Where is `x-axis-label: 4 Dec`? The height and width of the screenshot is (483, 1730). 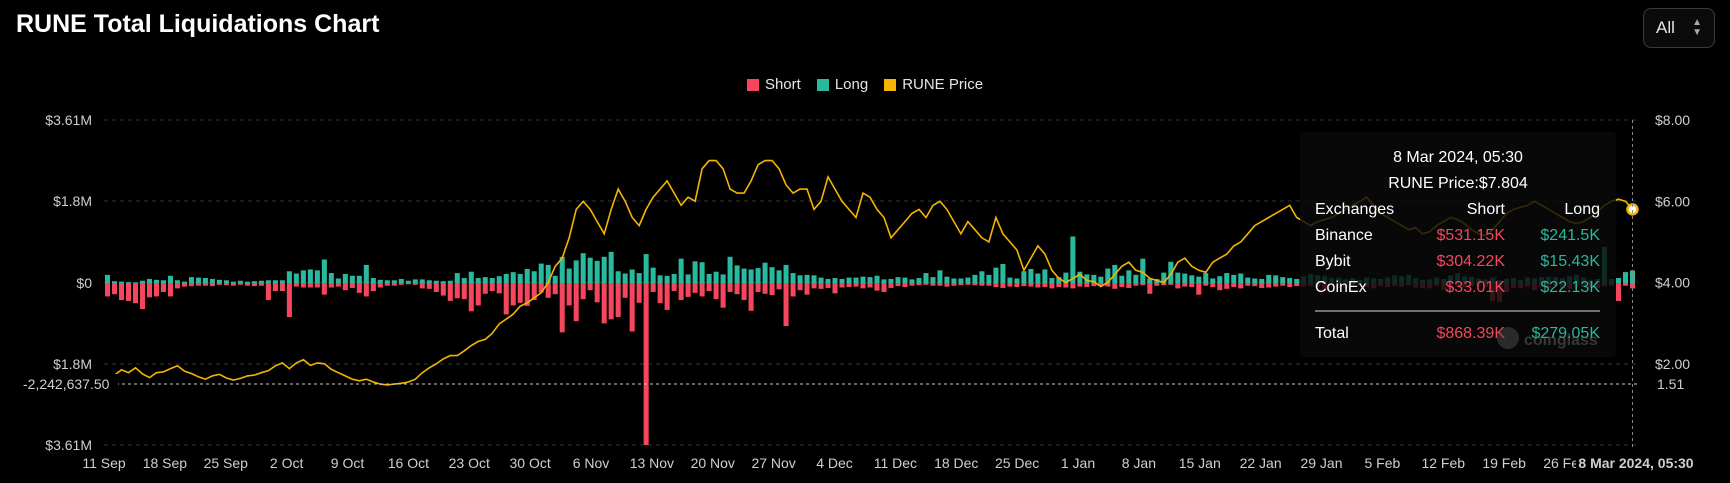
x-axis-label: 4 Dec is located at coordinates (834, 463).